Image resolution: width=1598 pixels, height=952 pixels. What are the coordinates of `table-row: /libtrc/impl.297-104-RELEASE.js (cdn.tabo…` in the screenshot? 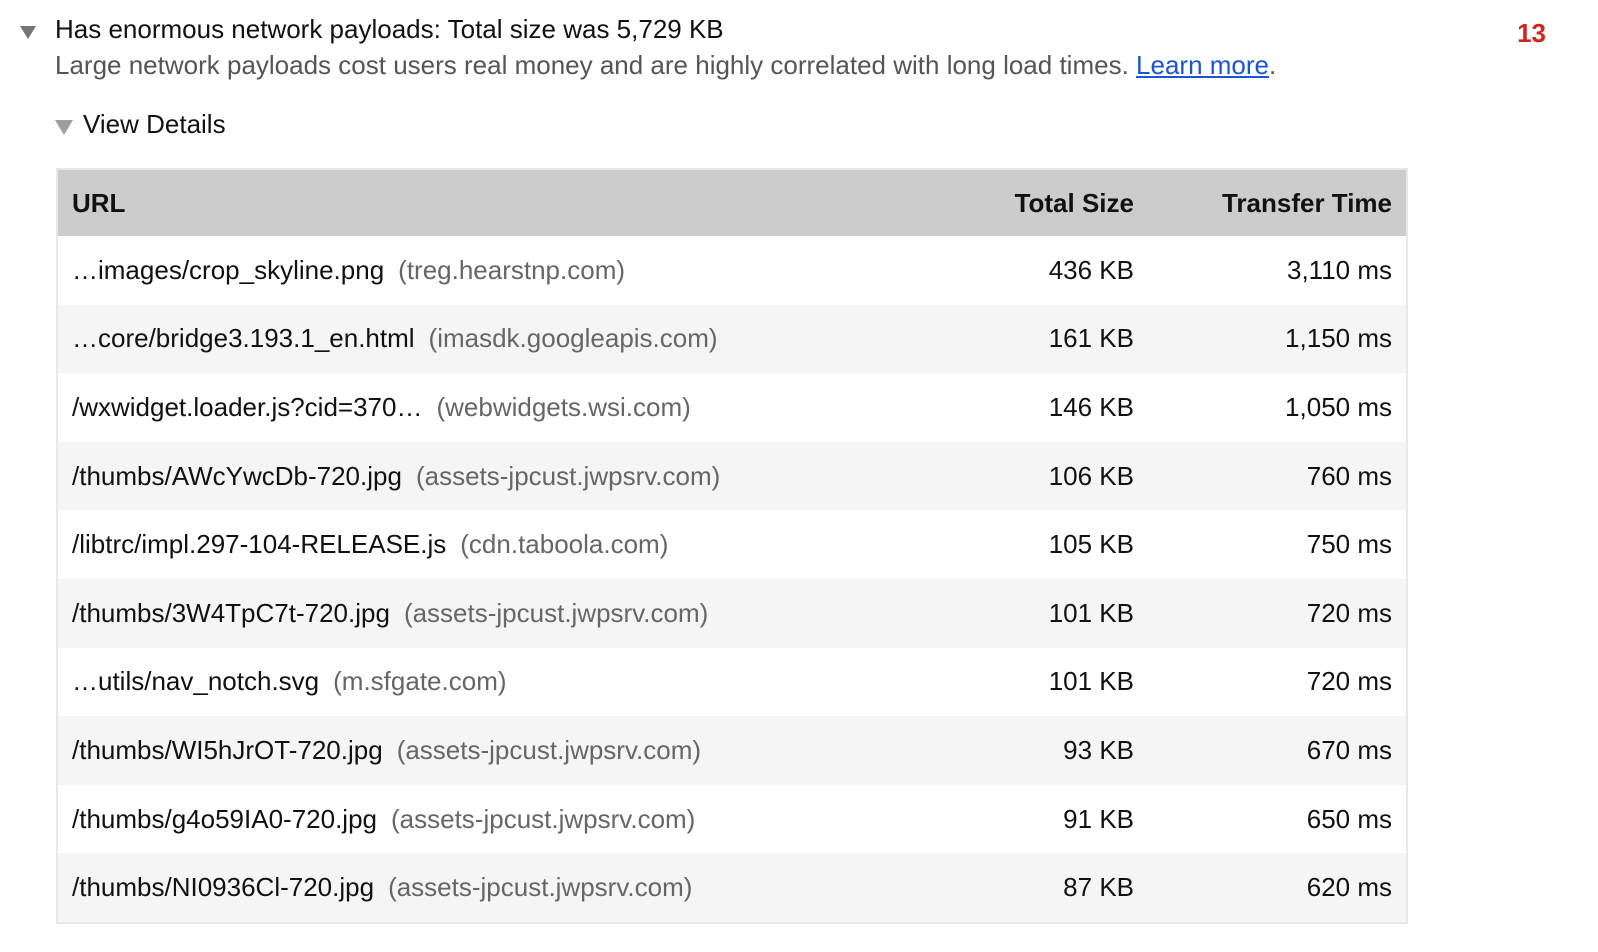 It's located at (732, 544).